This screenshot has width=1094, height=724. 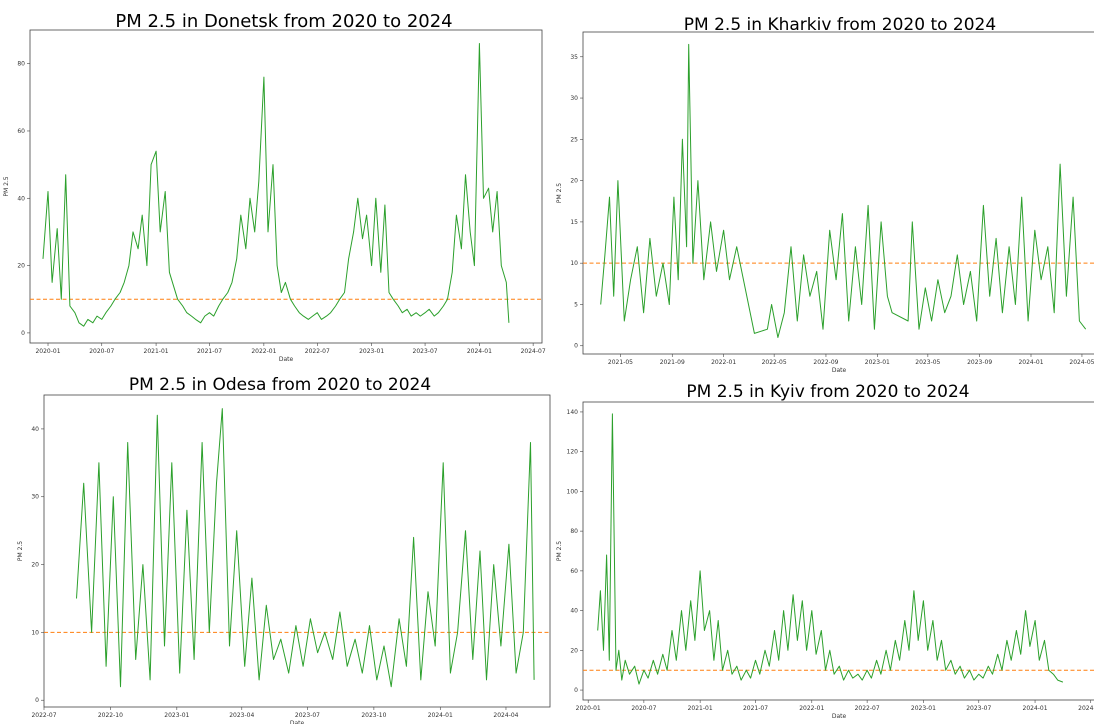 What do you see at coordinates (241, 715) in the screenshot?
I see `x-tick-label: 2023-04` at bounding box center [241, 715].